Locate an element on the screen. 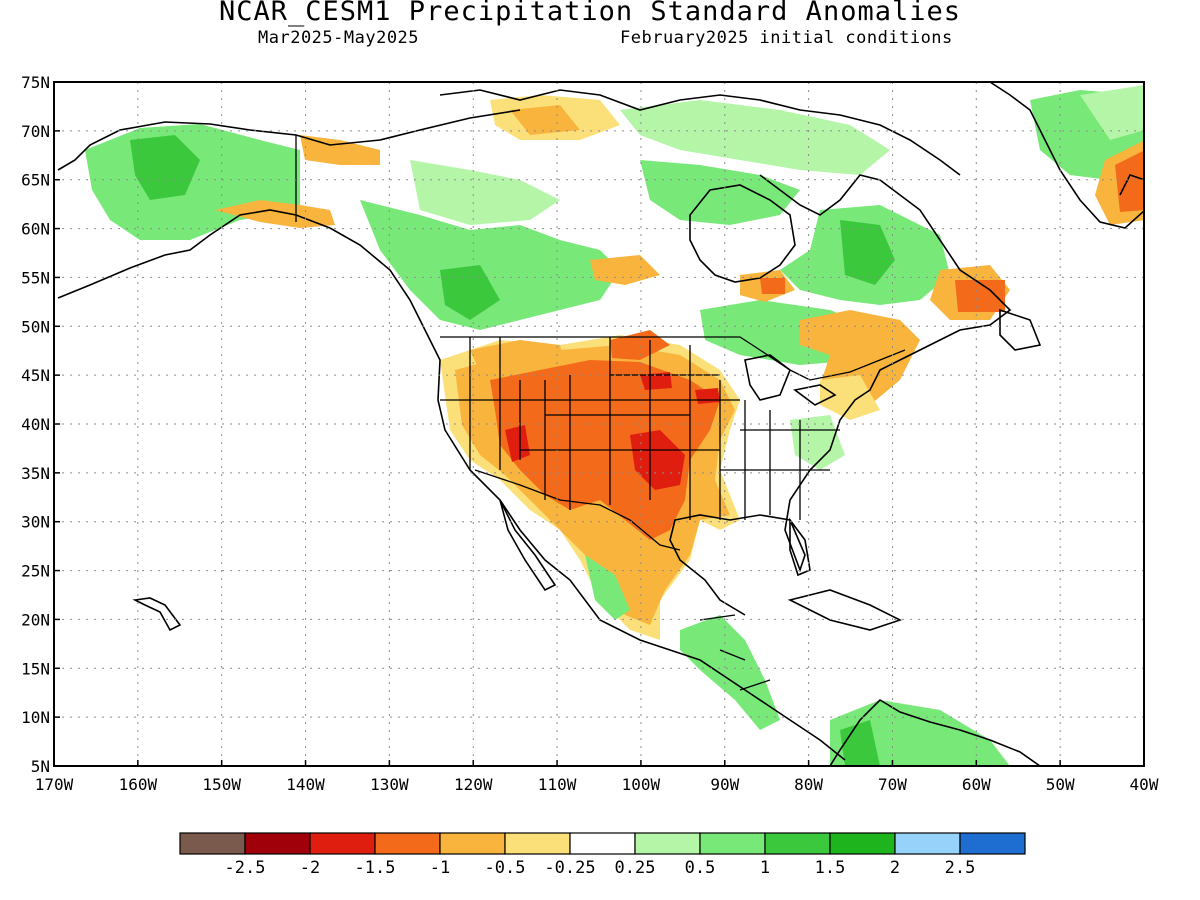 This screenshot has height=900, width=1200. lon-tick-label: 120W is located at coordinates (473, 784).